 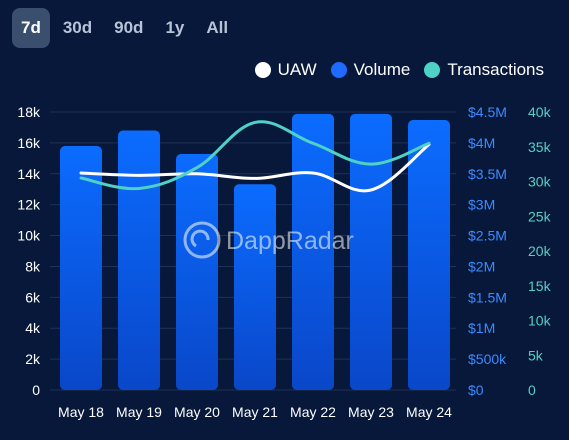 I want to click on uaw-axis-tick: 12k, so click(x=29, y=205).